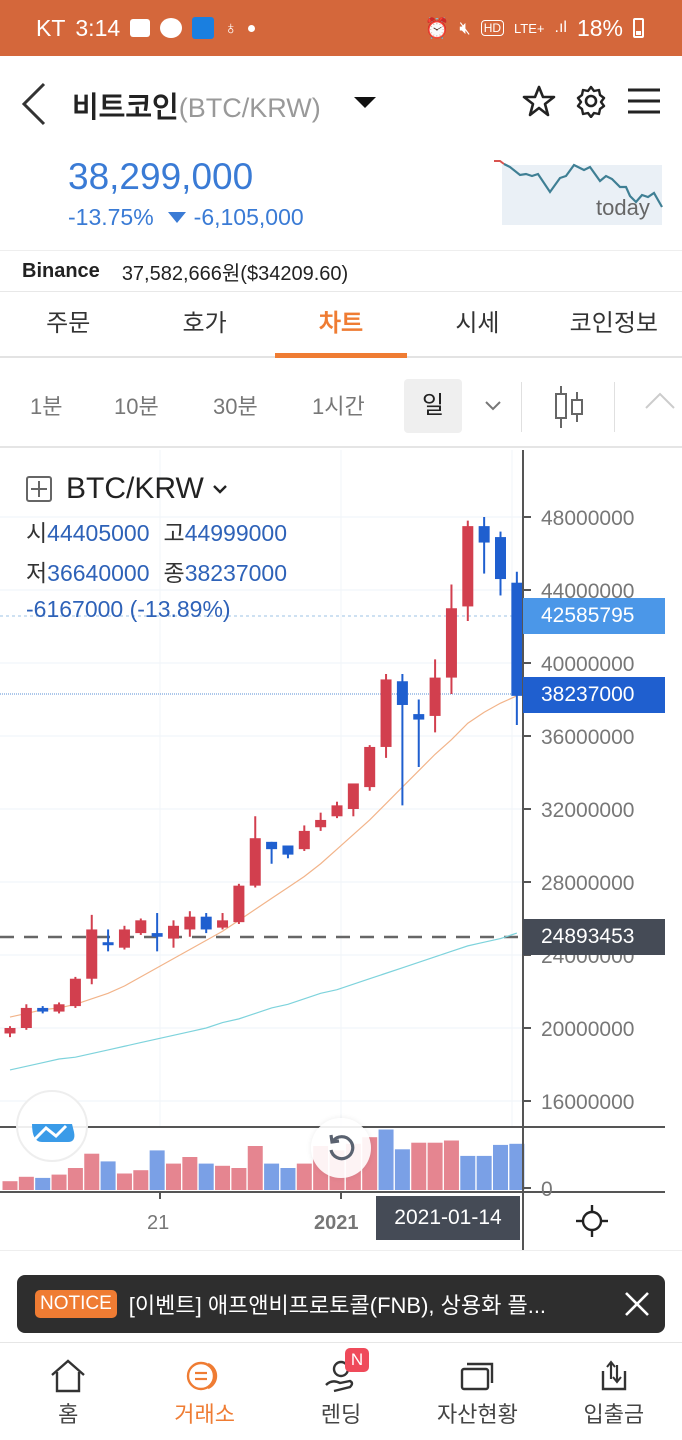 This screenshot has height=1440, width=682. I want to click on ohlc-row-1: 시44405000 고44999000, so click(156, 531).